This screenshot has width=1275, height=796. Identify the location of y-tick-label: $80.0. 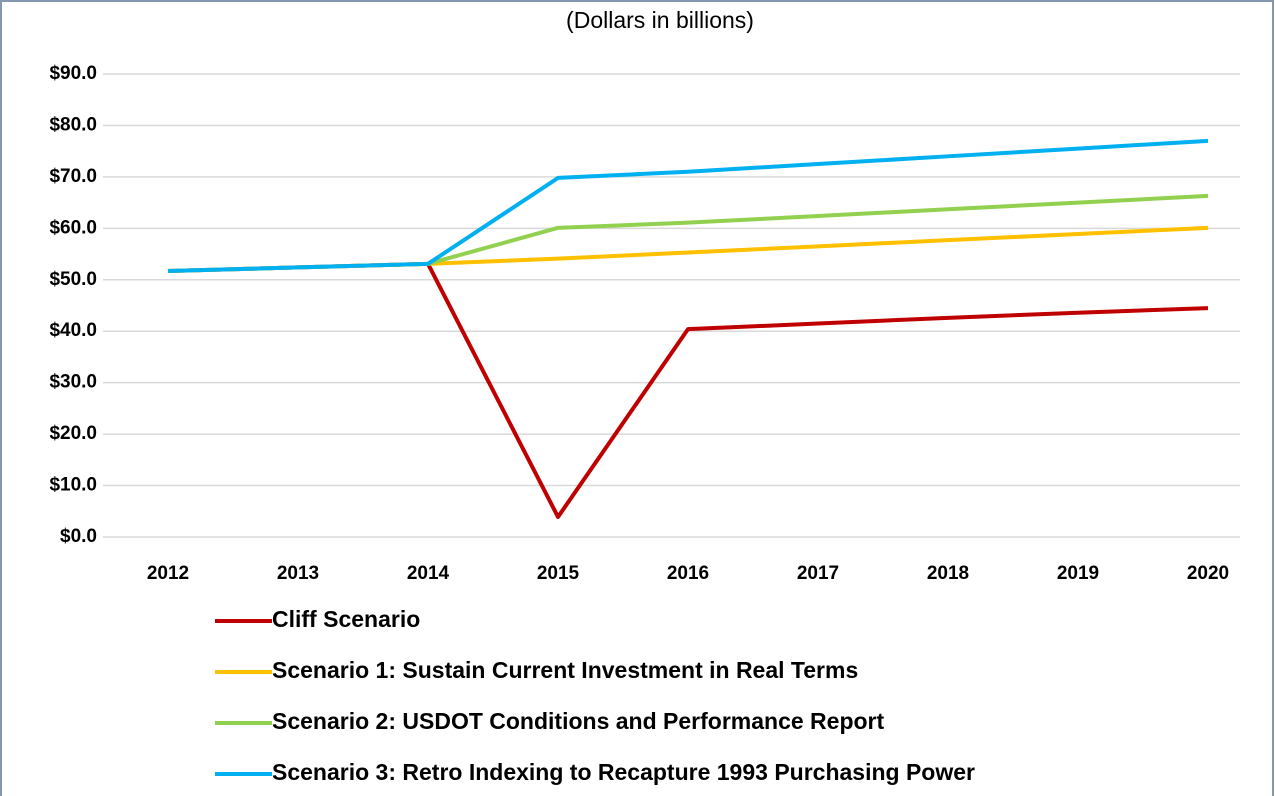
(73, 124).